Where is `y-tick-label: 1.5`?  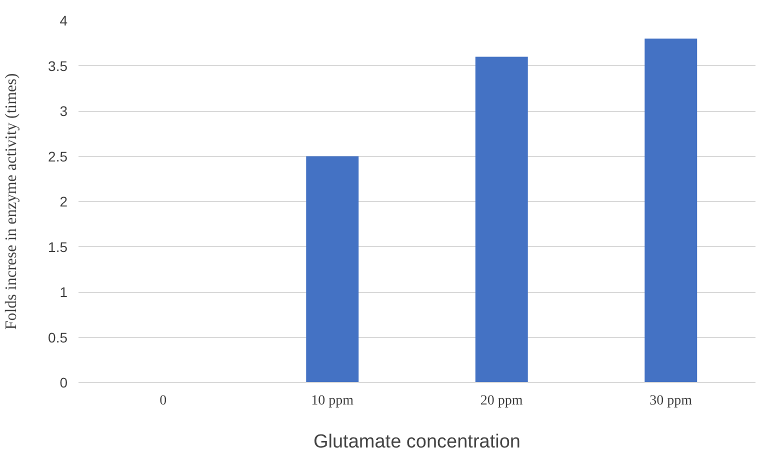
y-tick-label: 1.5 is located at coordinates (58, 246).